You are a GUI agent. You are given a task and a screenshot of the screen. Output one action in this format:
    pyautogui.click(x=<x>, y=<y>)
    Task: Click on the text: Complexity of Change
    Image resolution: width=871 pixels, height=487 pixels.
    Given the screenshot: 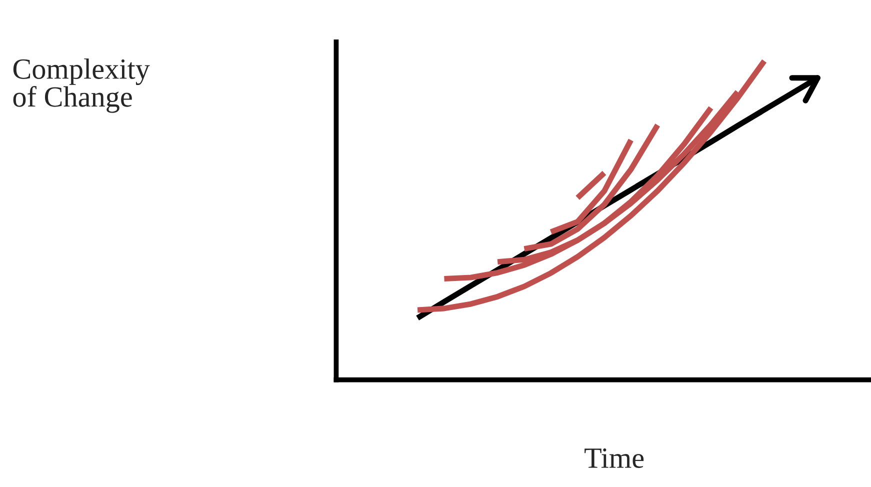 What is the action you would take?
    pyautogui.click(x=81, y=85)
    